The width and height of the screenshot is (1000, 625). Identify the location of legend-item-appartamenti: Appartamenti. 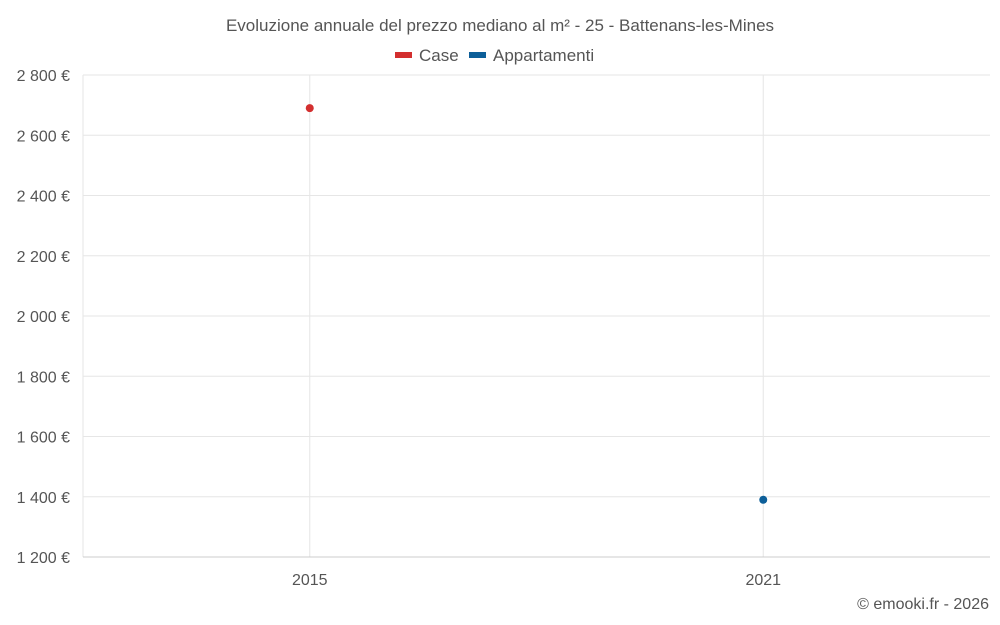
(531, 55).